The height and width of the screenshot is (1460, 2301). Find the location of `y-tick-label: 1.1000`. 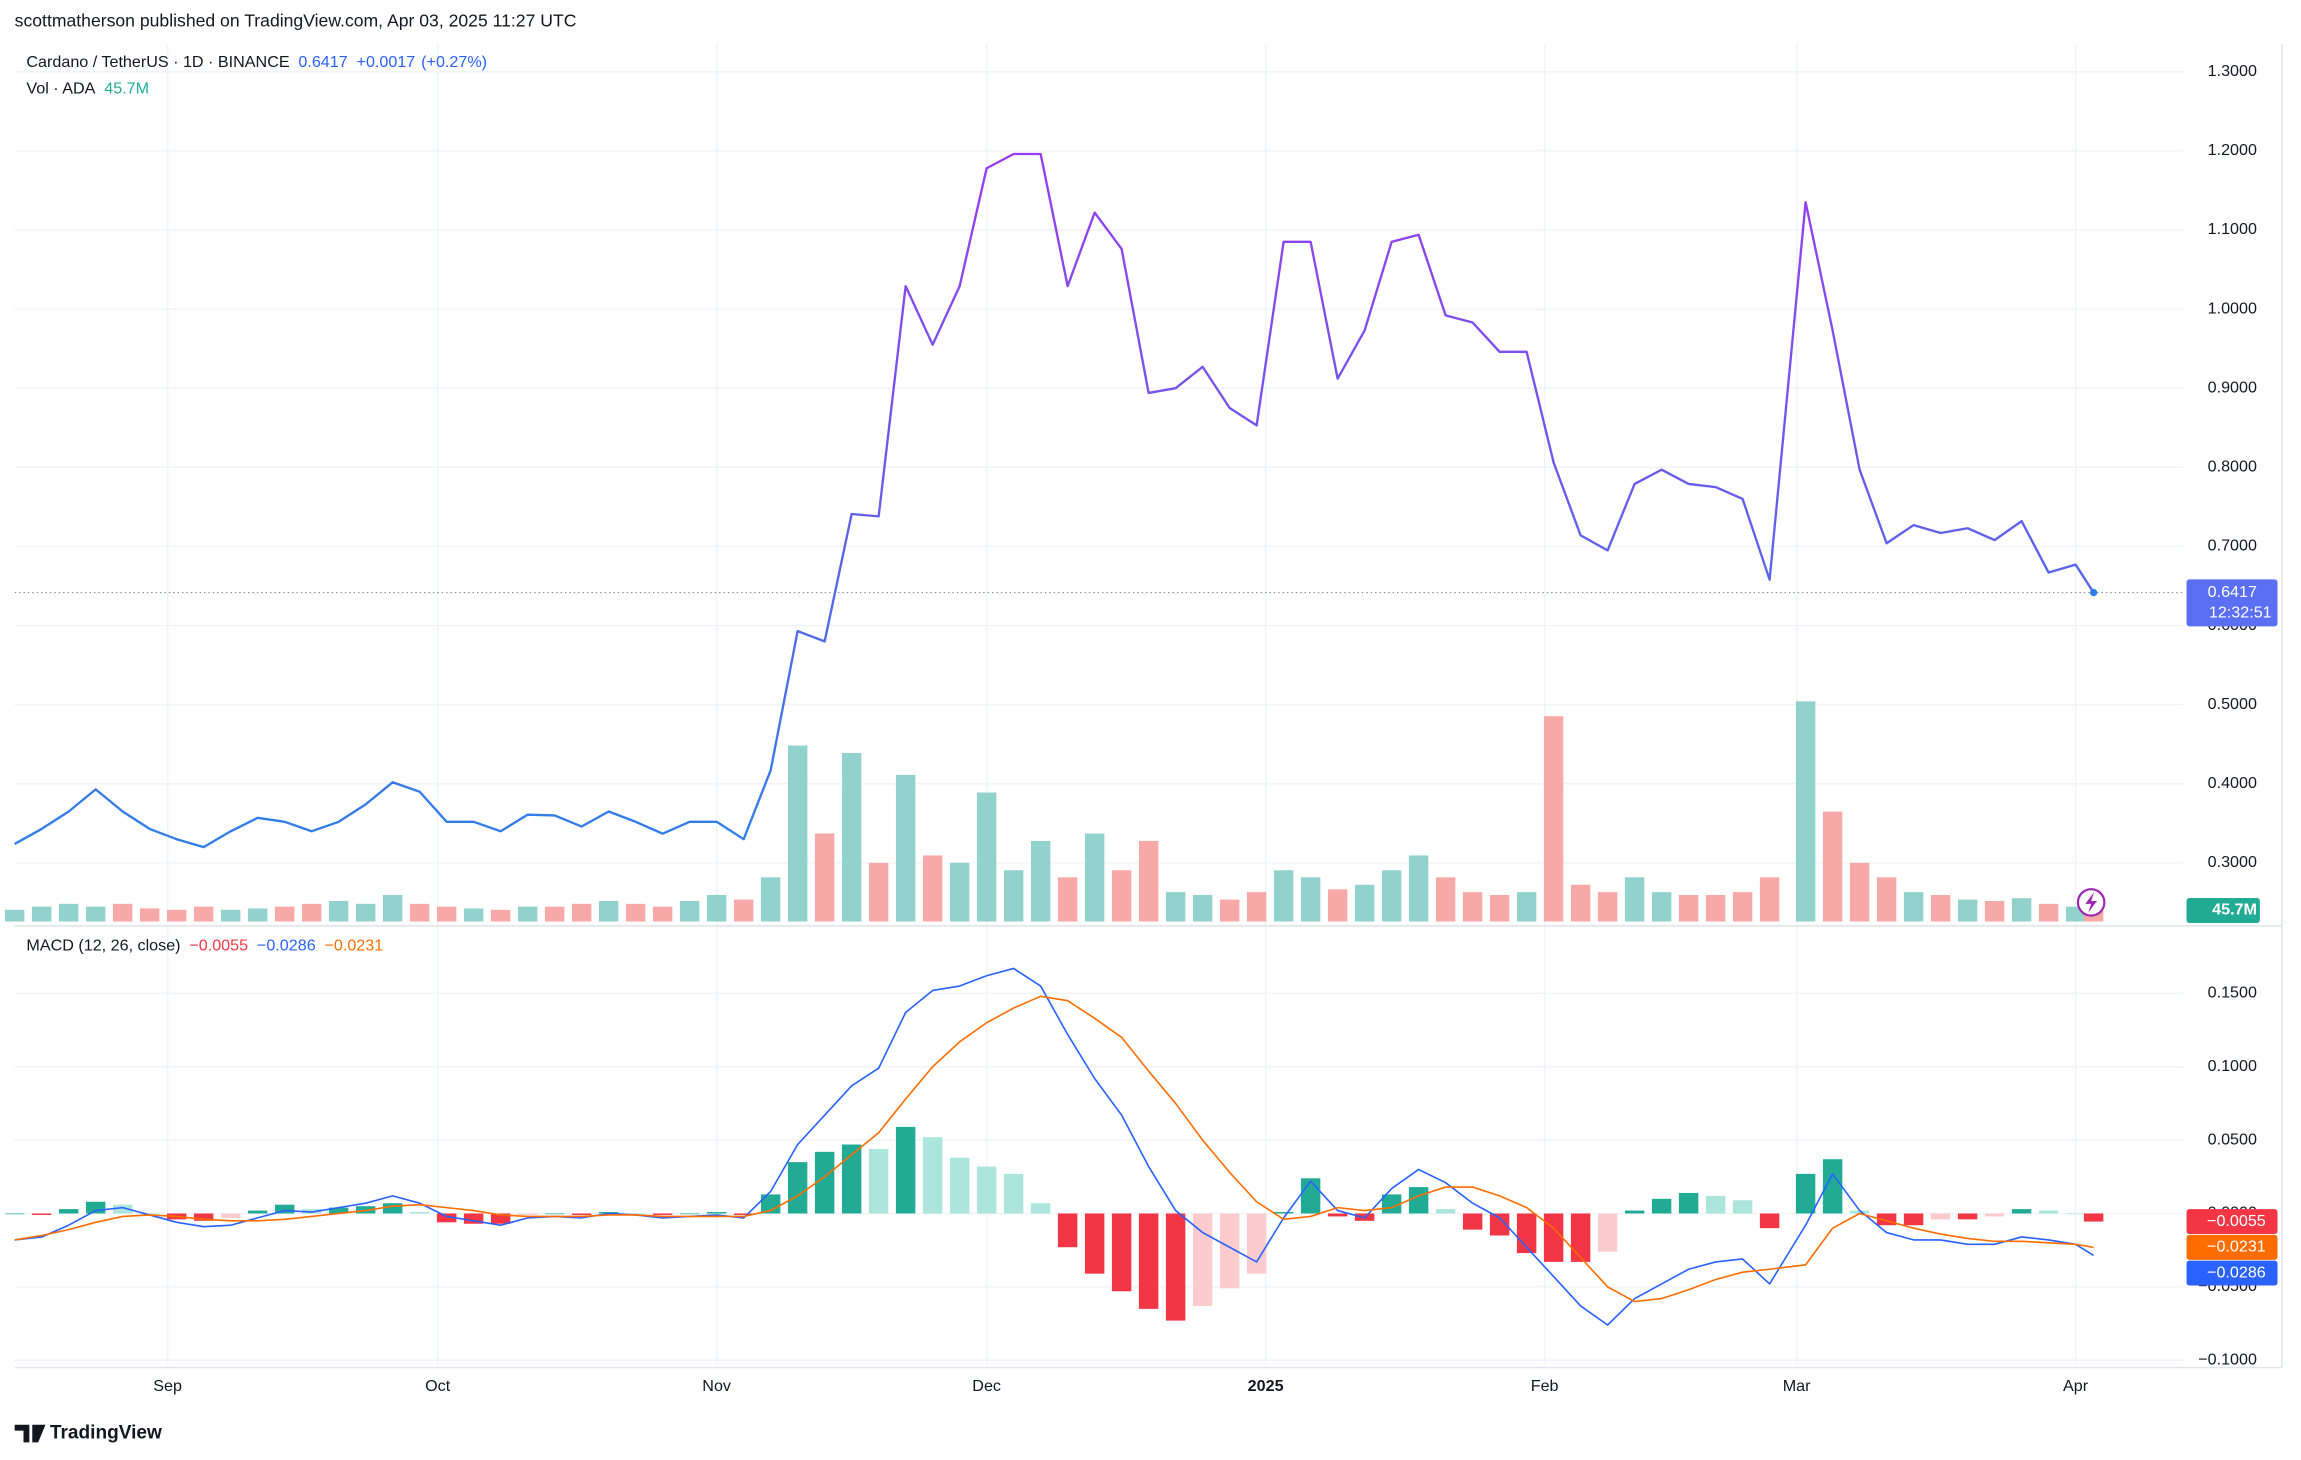

y-tick-label: 1.1000 is located at coordinates (2232, 229).